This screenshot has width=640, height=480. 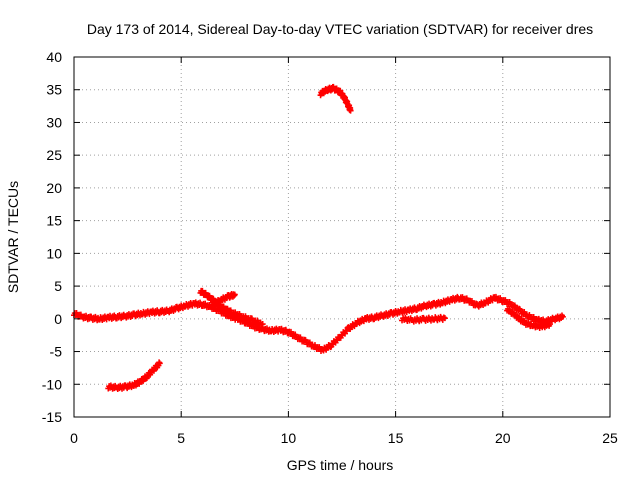 What do you see at coordinates (74, 438) in the screenshot?
I see `x-tick-label: 0` at bounding box center [74, 438].